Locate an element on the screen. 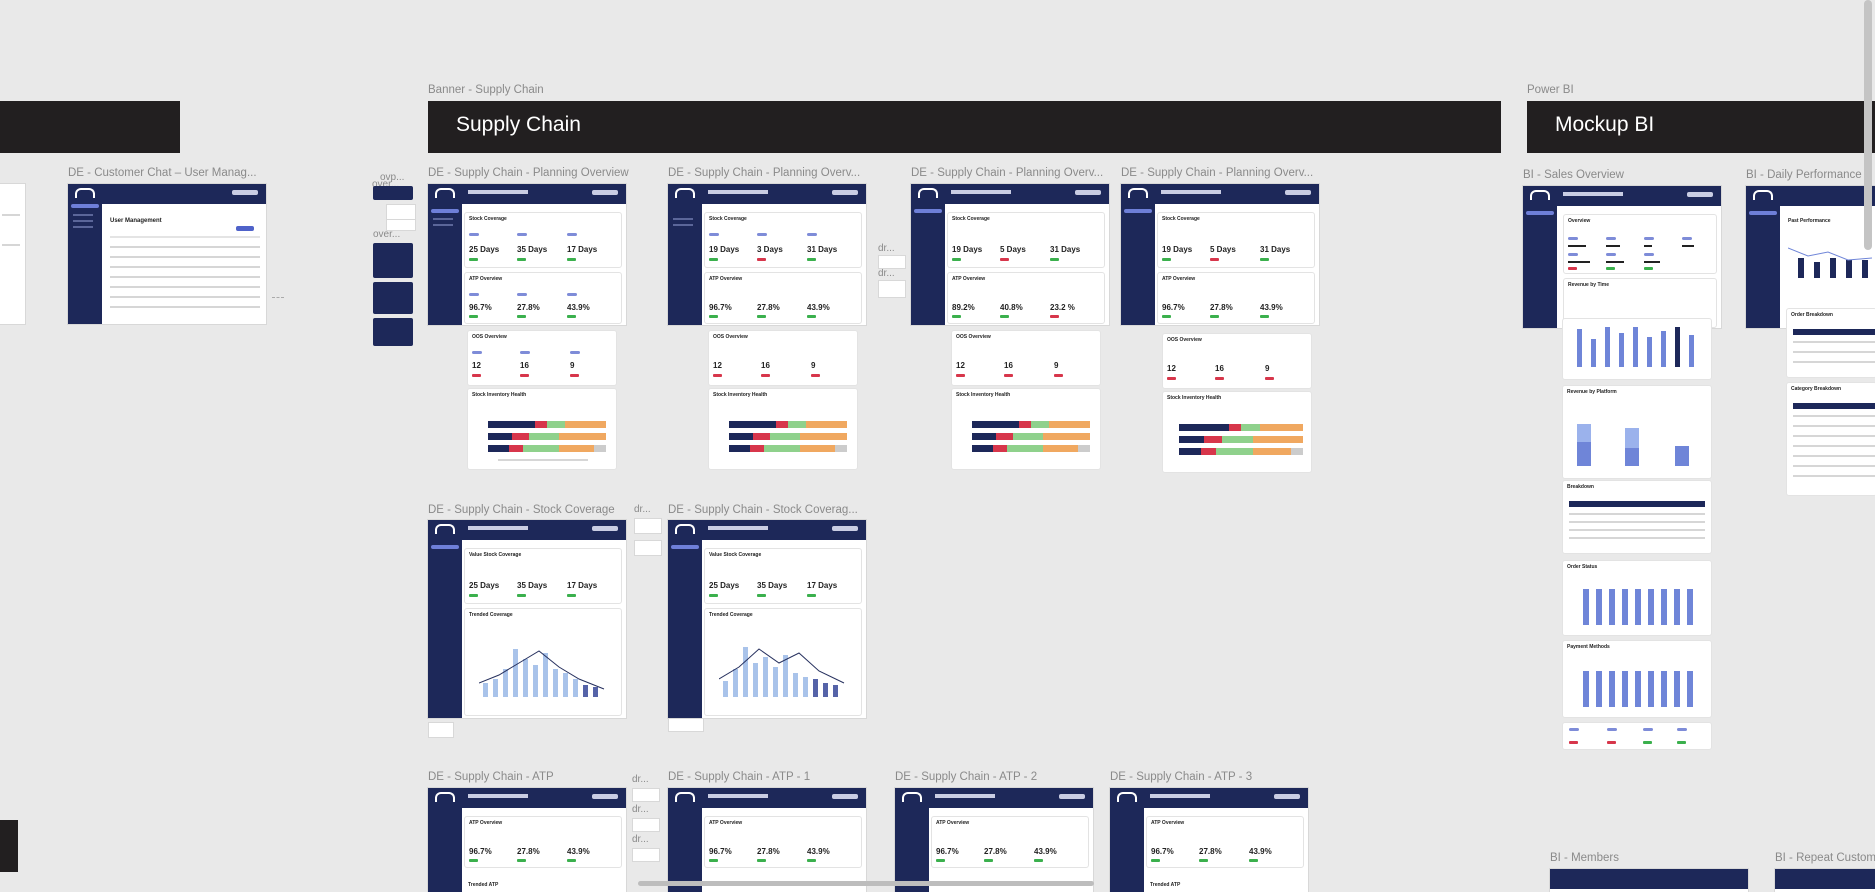 The image size is (1875, 892). frame-label-atp: DE - Supply Chain - ATP is located at coordinates (491, 777).